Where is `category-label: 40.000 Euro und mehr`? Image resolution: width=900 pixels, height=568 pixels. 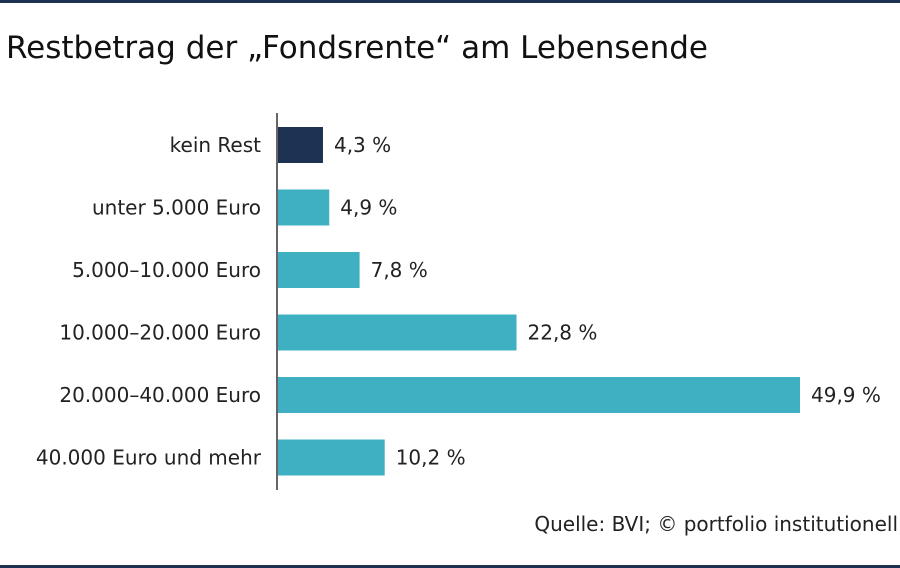
category-label: 40.000 Euro und mehr is located at coordinates (149, 458).